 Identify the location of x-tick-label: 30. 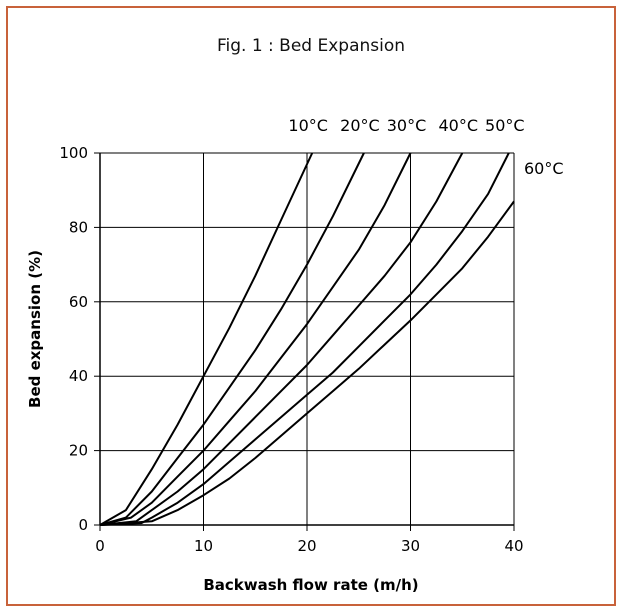
(410, 546).